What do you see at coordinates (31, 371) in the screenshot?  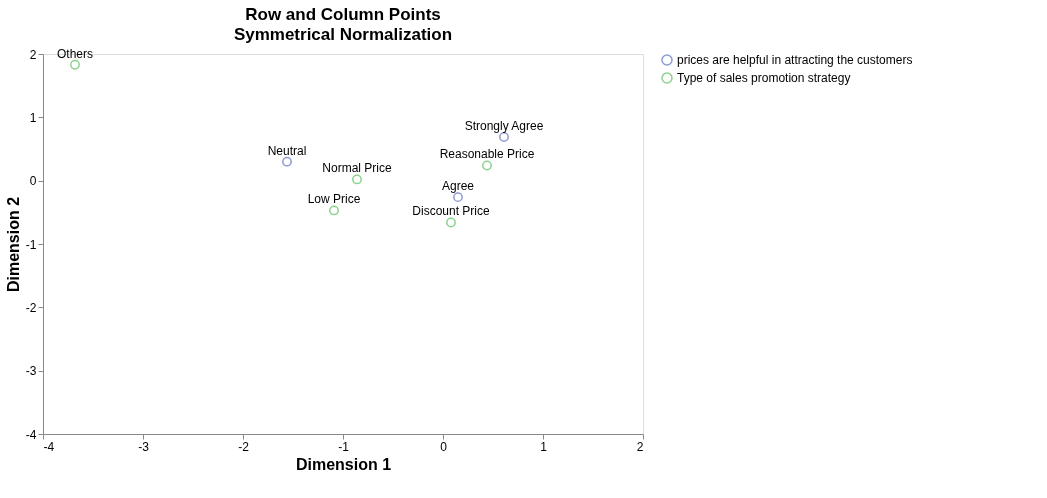 I see `y-tick-label: -3` at bounding box center [31, 371].